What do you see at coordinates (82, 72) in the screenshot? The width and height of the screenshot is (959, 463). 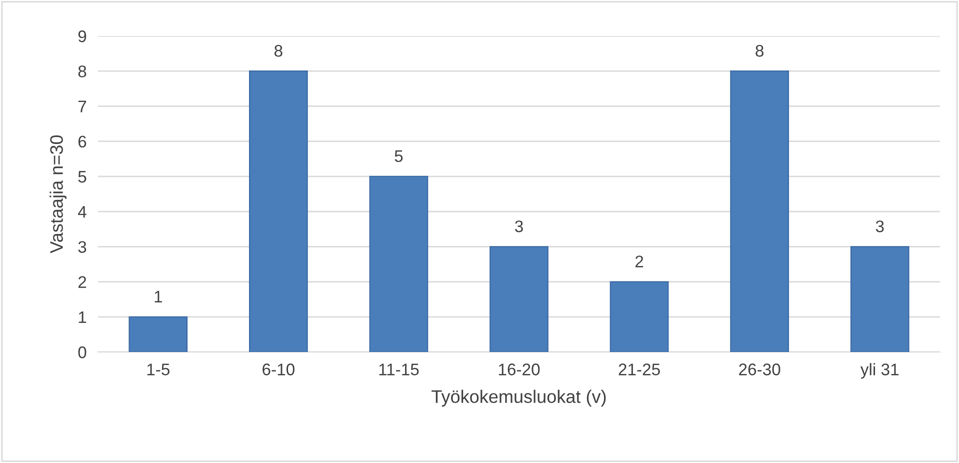 I see `y-tick-label: 8` at bounding box center [82, 72].